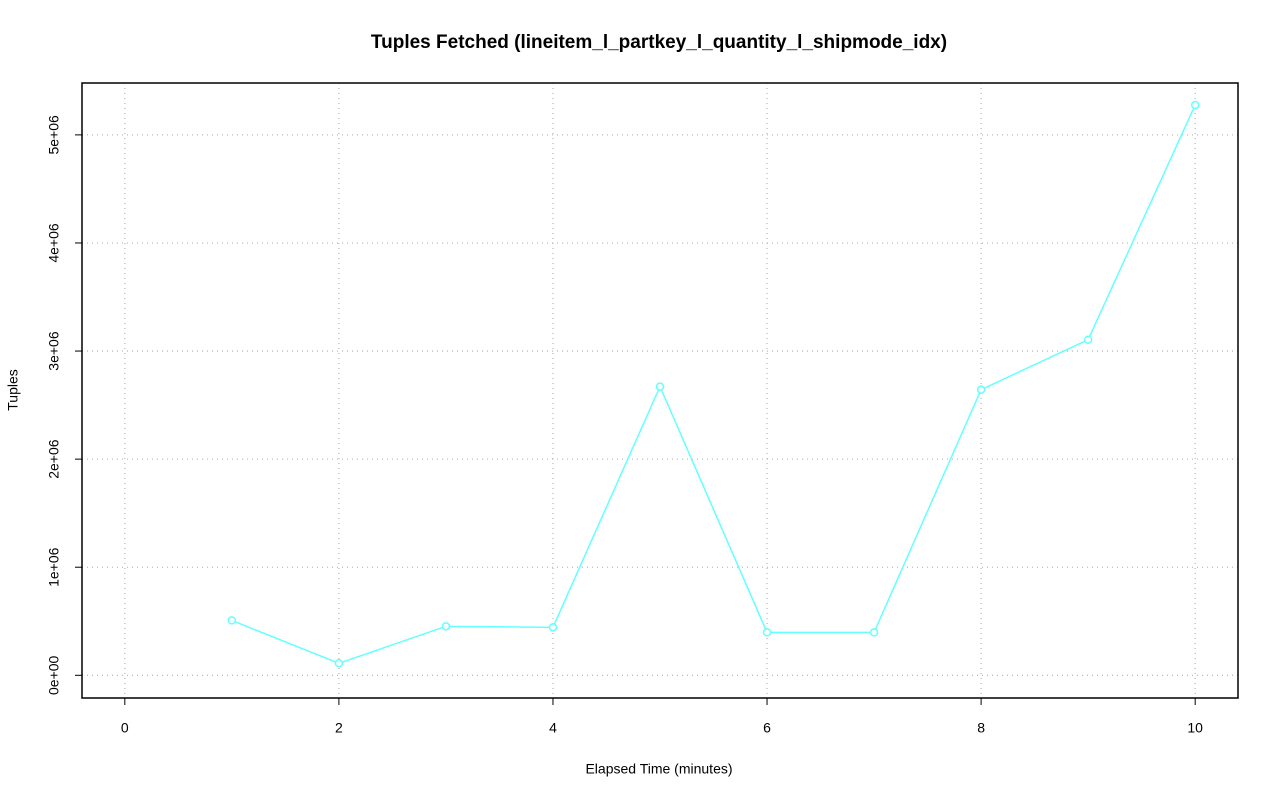 This screenshot has height=801, width=1280. Describe the element at coordinates (54, 675) in the screenshot. I see `y-tick-label: 0e+00` at that location.